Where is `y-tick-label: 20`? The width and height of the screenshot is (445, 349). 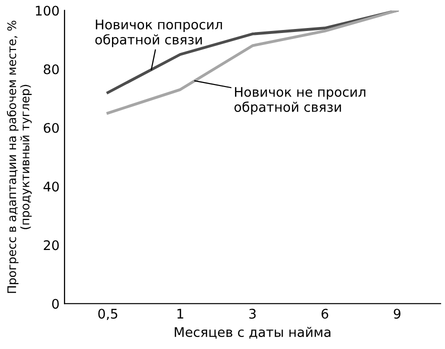
y-tick-label: 20 is located at coordinates (51, 245).